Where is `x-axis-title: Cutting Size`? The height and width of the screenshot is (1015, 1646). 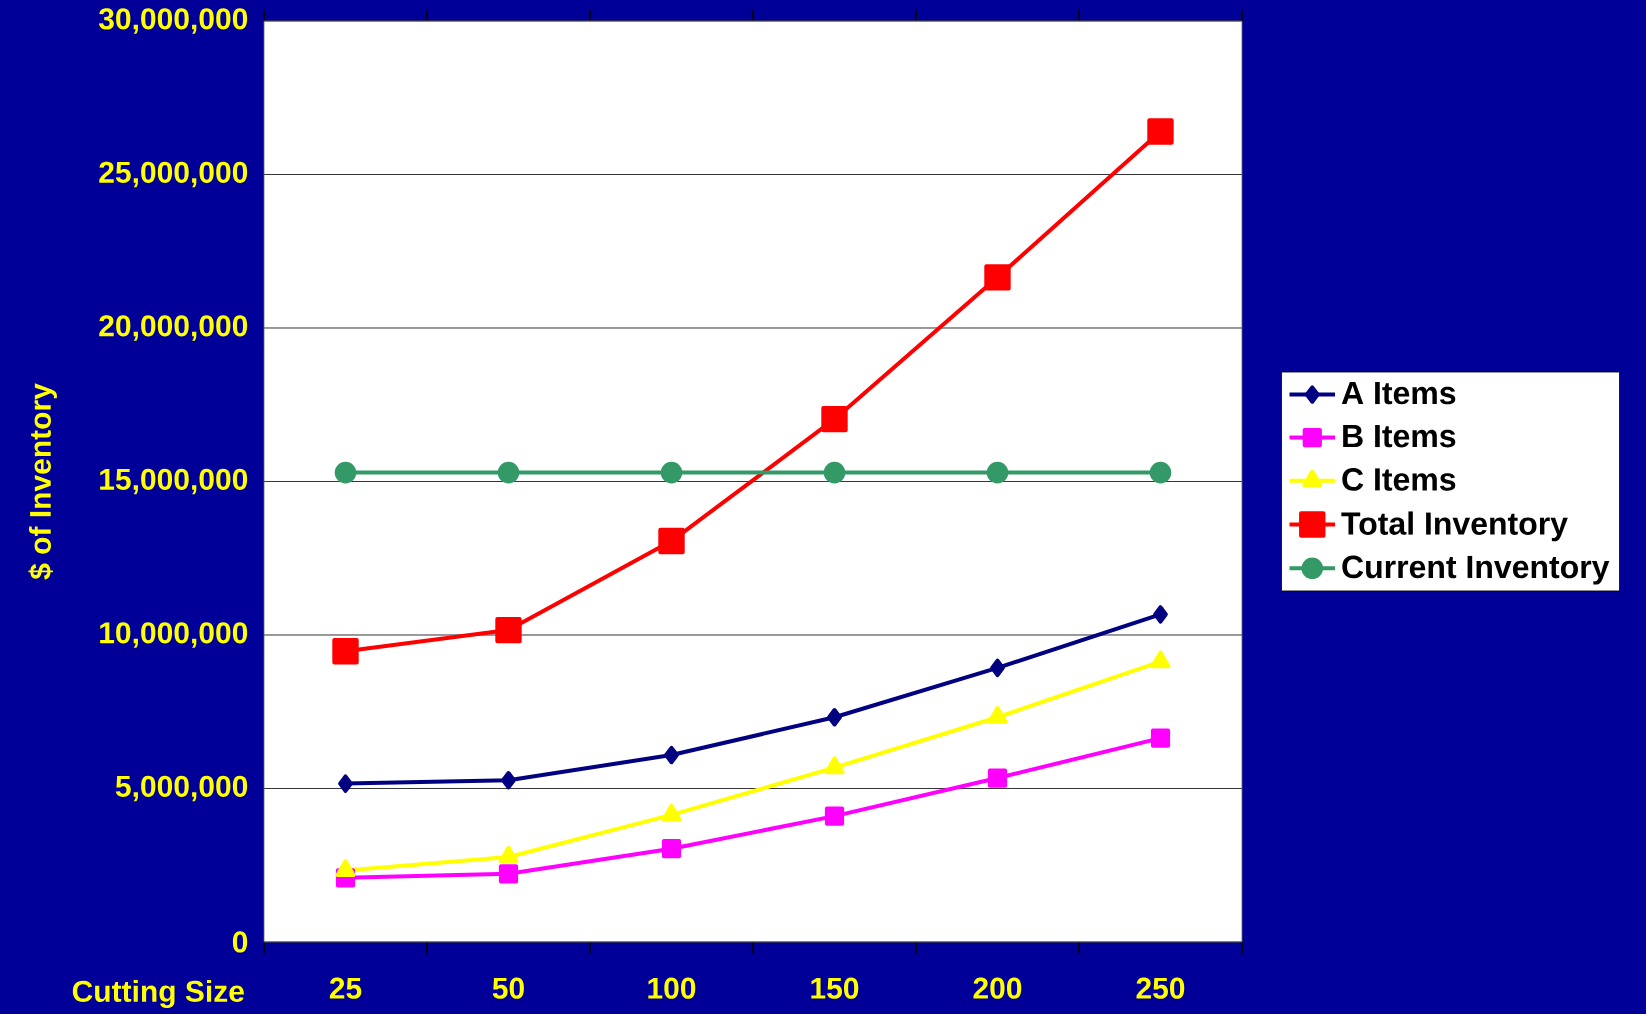 x-axis-title: Cutting Size is located at coordinates (158, 994).